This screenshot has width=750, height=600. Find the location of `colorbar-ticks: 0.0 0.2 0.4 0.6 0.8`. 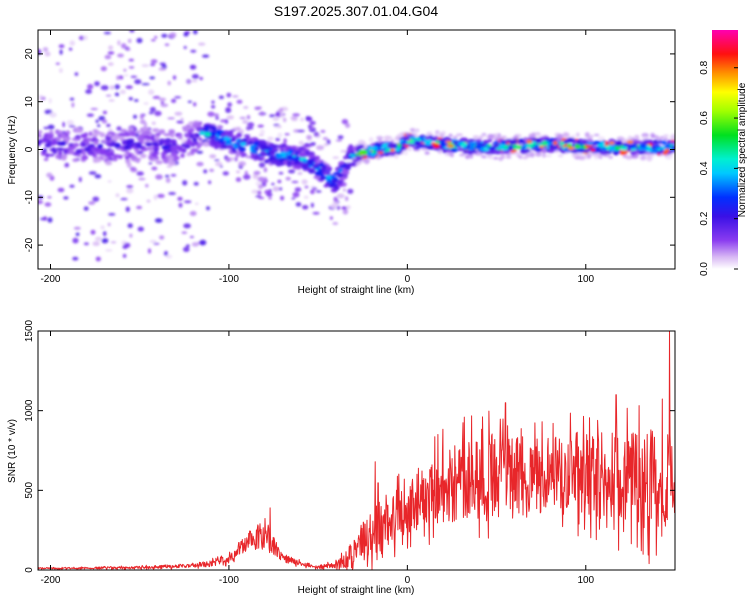

colorbar-ticks: 0.0 0.2 0.4 0.6 0.8 is located at coordinates (718, 168).